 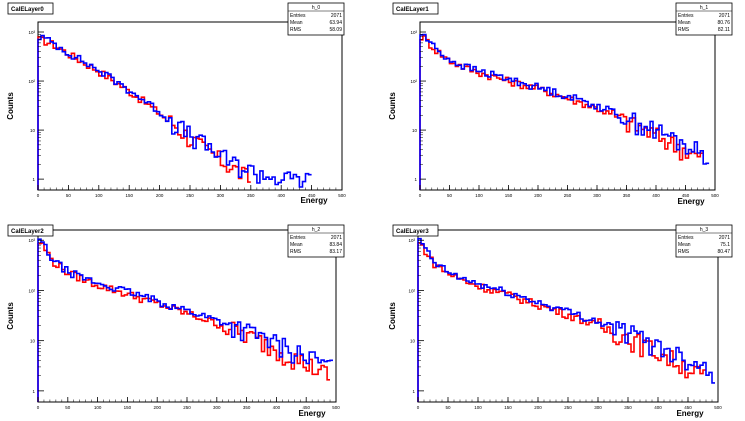 I want to click on stats-value: 83.84, so click(x=335, y=245).